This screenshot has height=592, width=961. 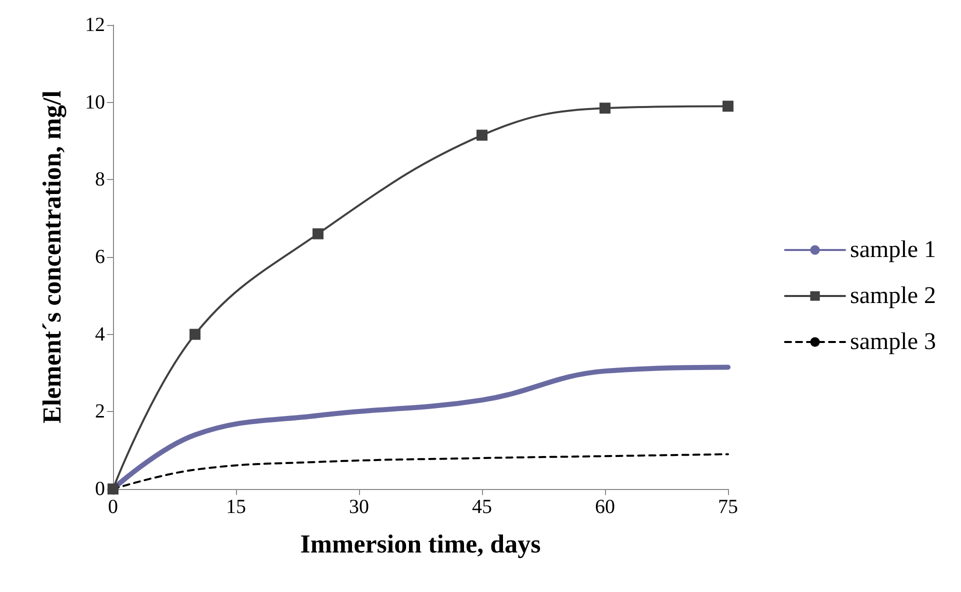 What do you see at coordinates (100, 257) in the screenshot?
I see `y-tick-label: 6` at bounding box center [100, 257].